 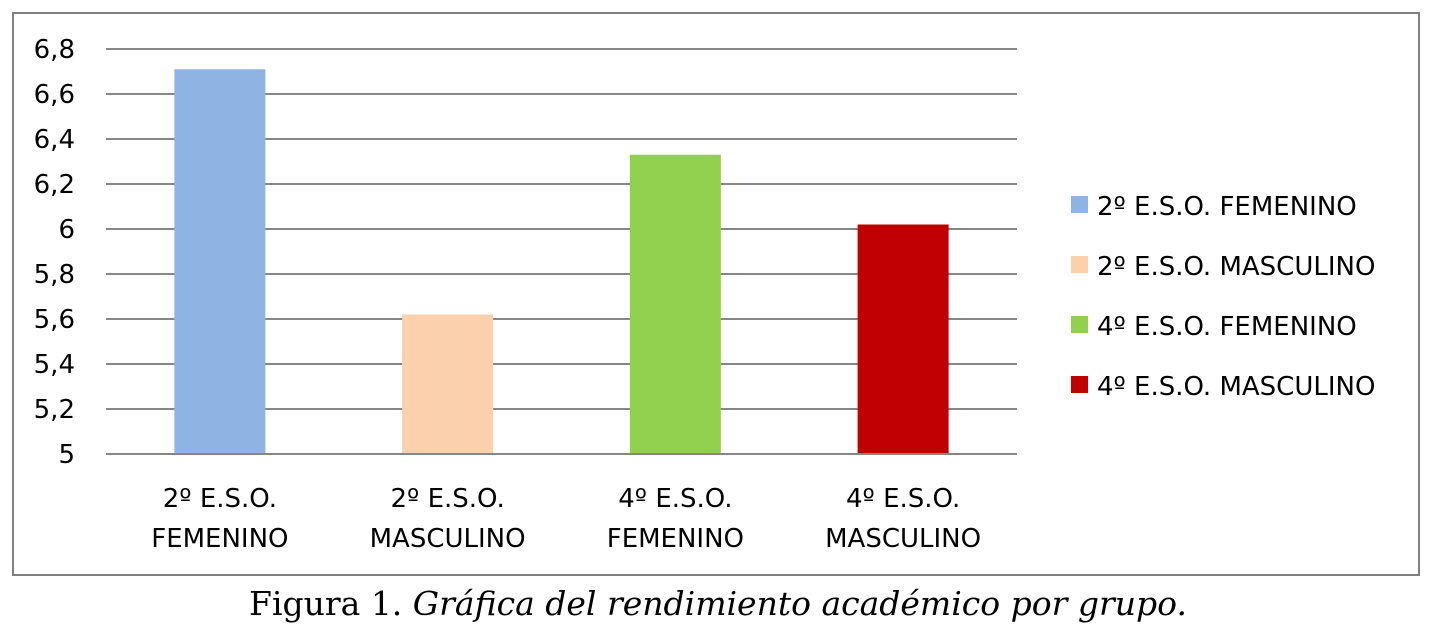 I want to click on y-tick-label: 5,4, so click(x=54, y=365).